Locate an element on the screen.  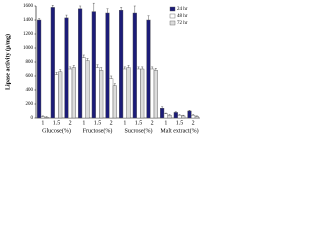
y-tick-label: 800 is located at coordinates (30, 62).